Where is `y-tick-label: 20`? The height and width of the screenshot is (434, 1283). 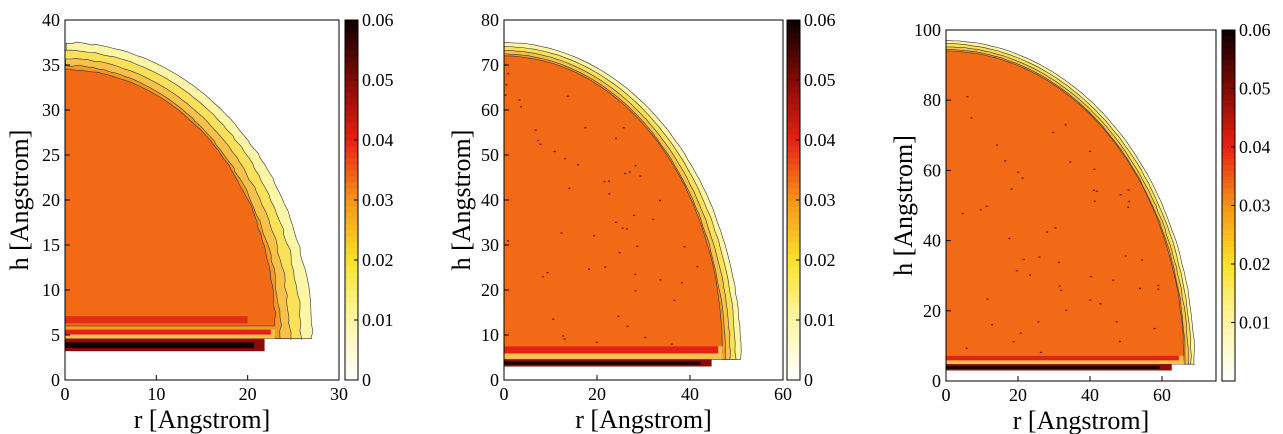
y-tick-label: 20 is located at coordinates (932, 311).